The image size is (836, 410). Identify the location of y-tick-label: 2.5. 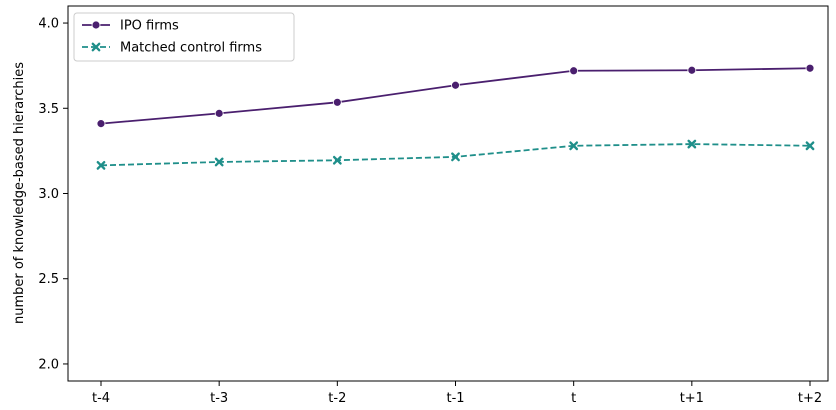
(48, 279).